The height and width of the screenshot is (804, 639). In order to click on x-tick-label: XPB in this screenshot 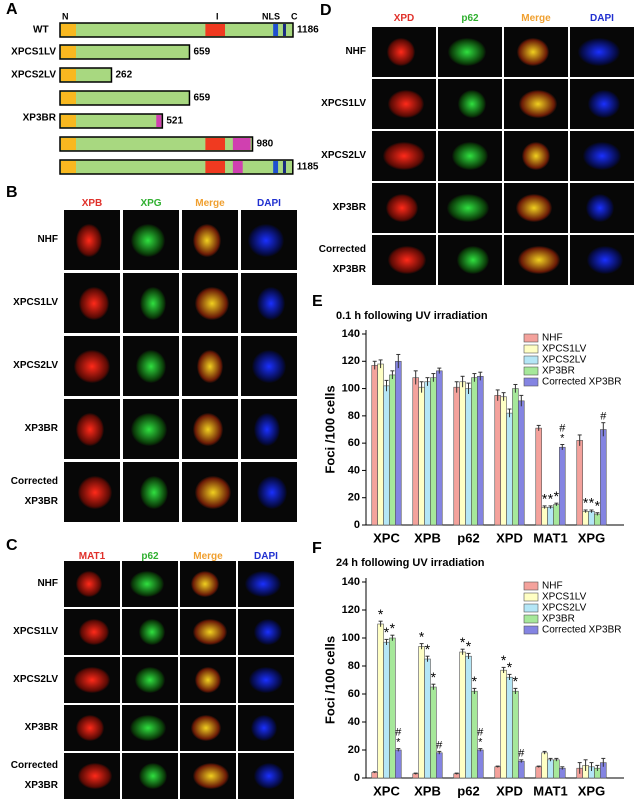, I will do `click(427, 790)`.